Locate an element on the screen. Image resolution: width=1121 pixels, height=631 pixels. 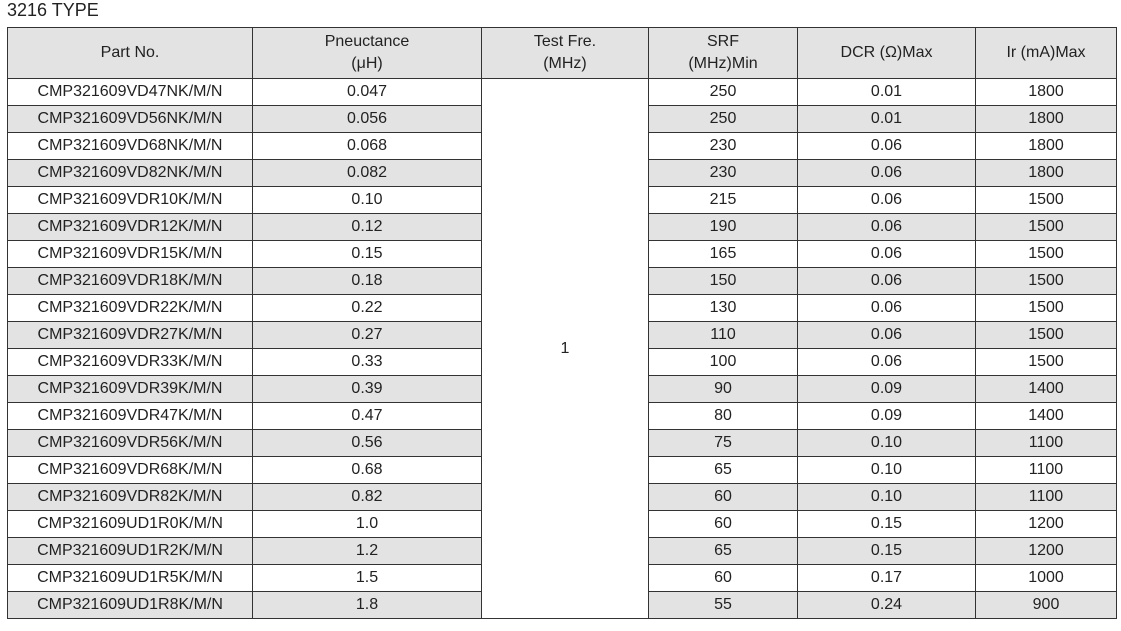
srf: 75 is located at coordinates (723, 443).